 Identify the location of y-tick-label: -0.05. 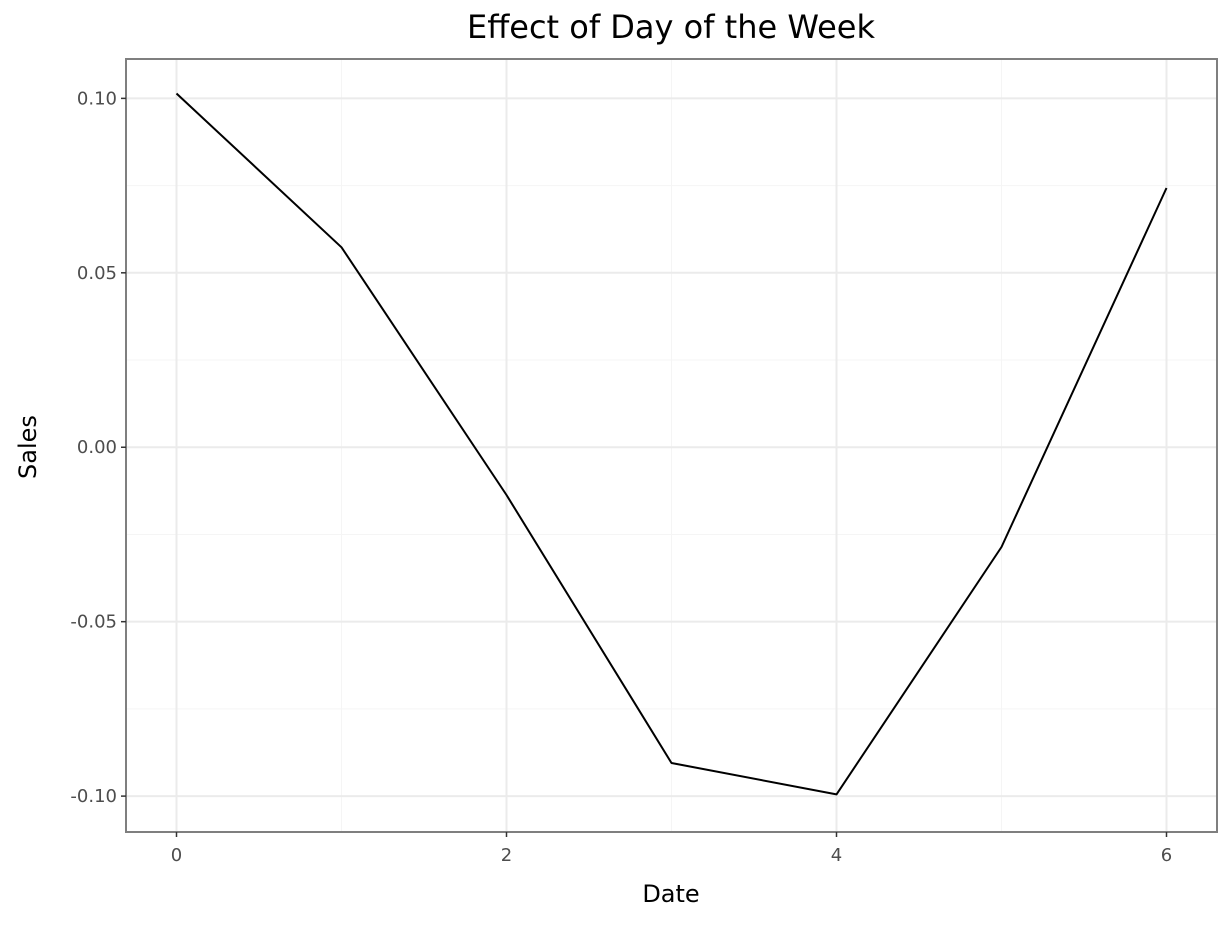
(93, 622).